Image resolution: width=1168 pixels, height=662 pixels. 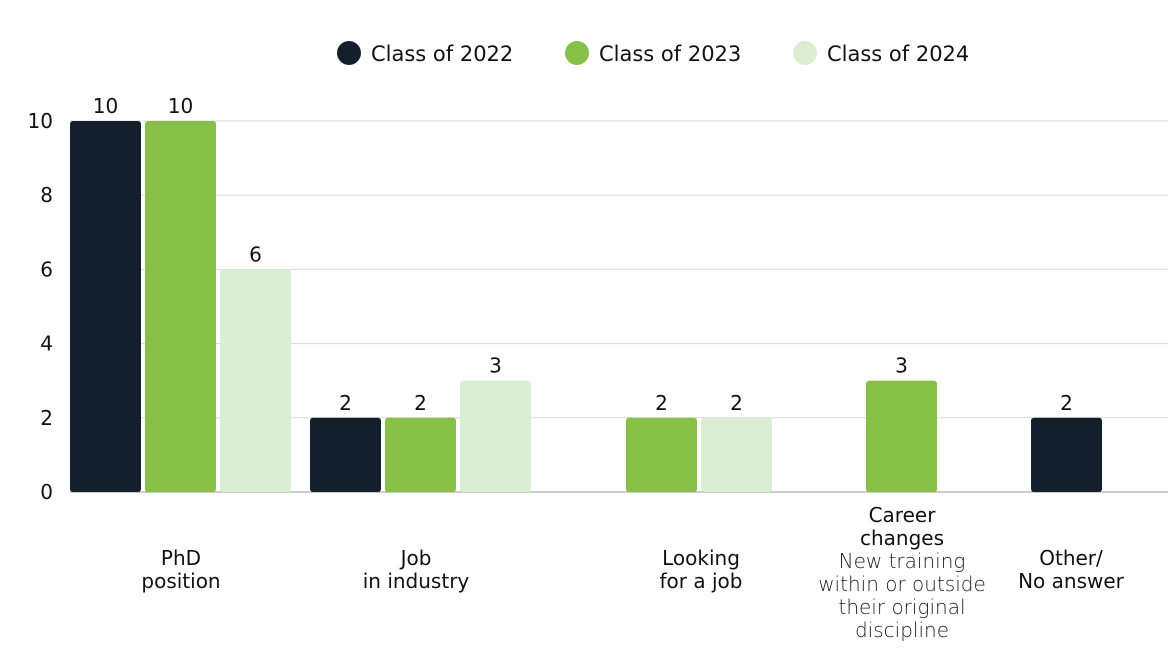 I want to click on legend-label-3: Class of 2024, so click(x=898, y=54).